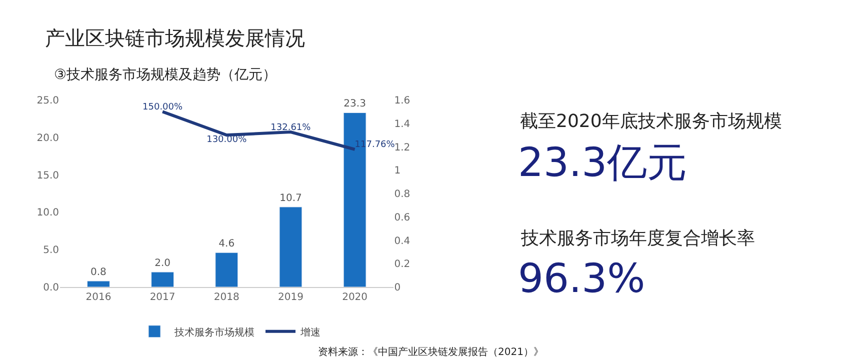 The width and height of the screenshot is (845, 364). Describe the element at coordinates (51, 250) in the screenshot. I see `y-tick-label: 5.0` at that location.